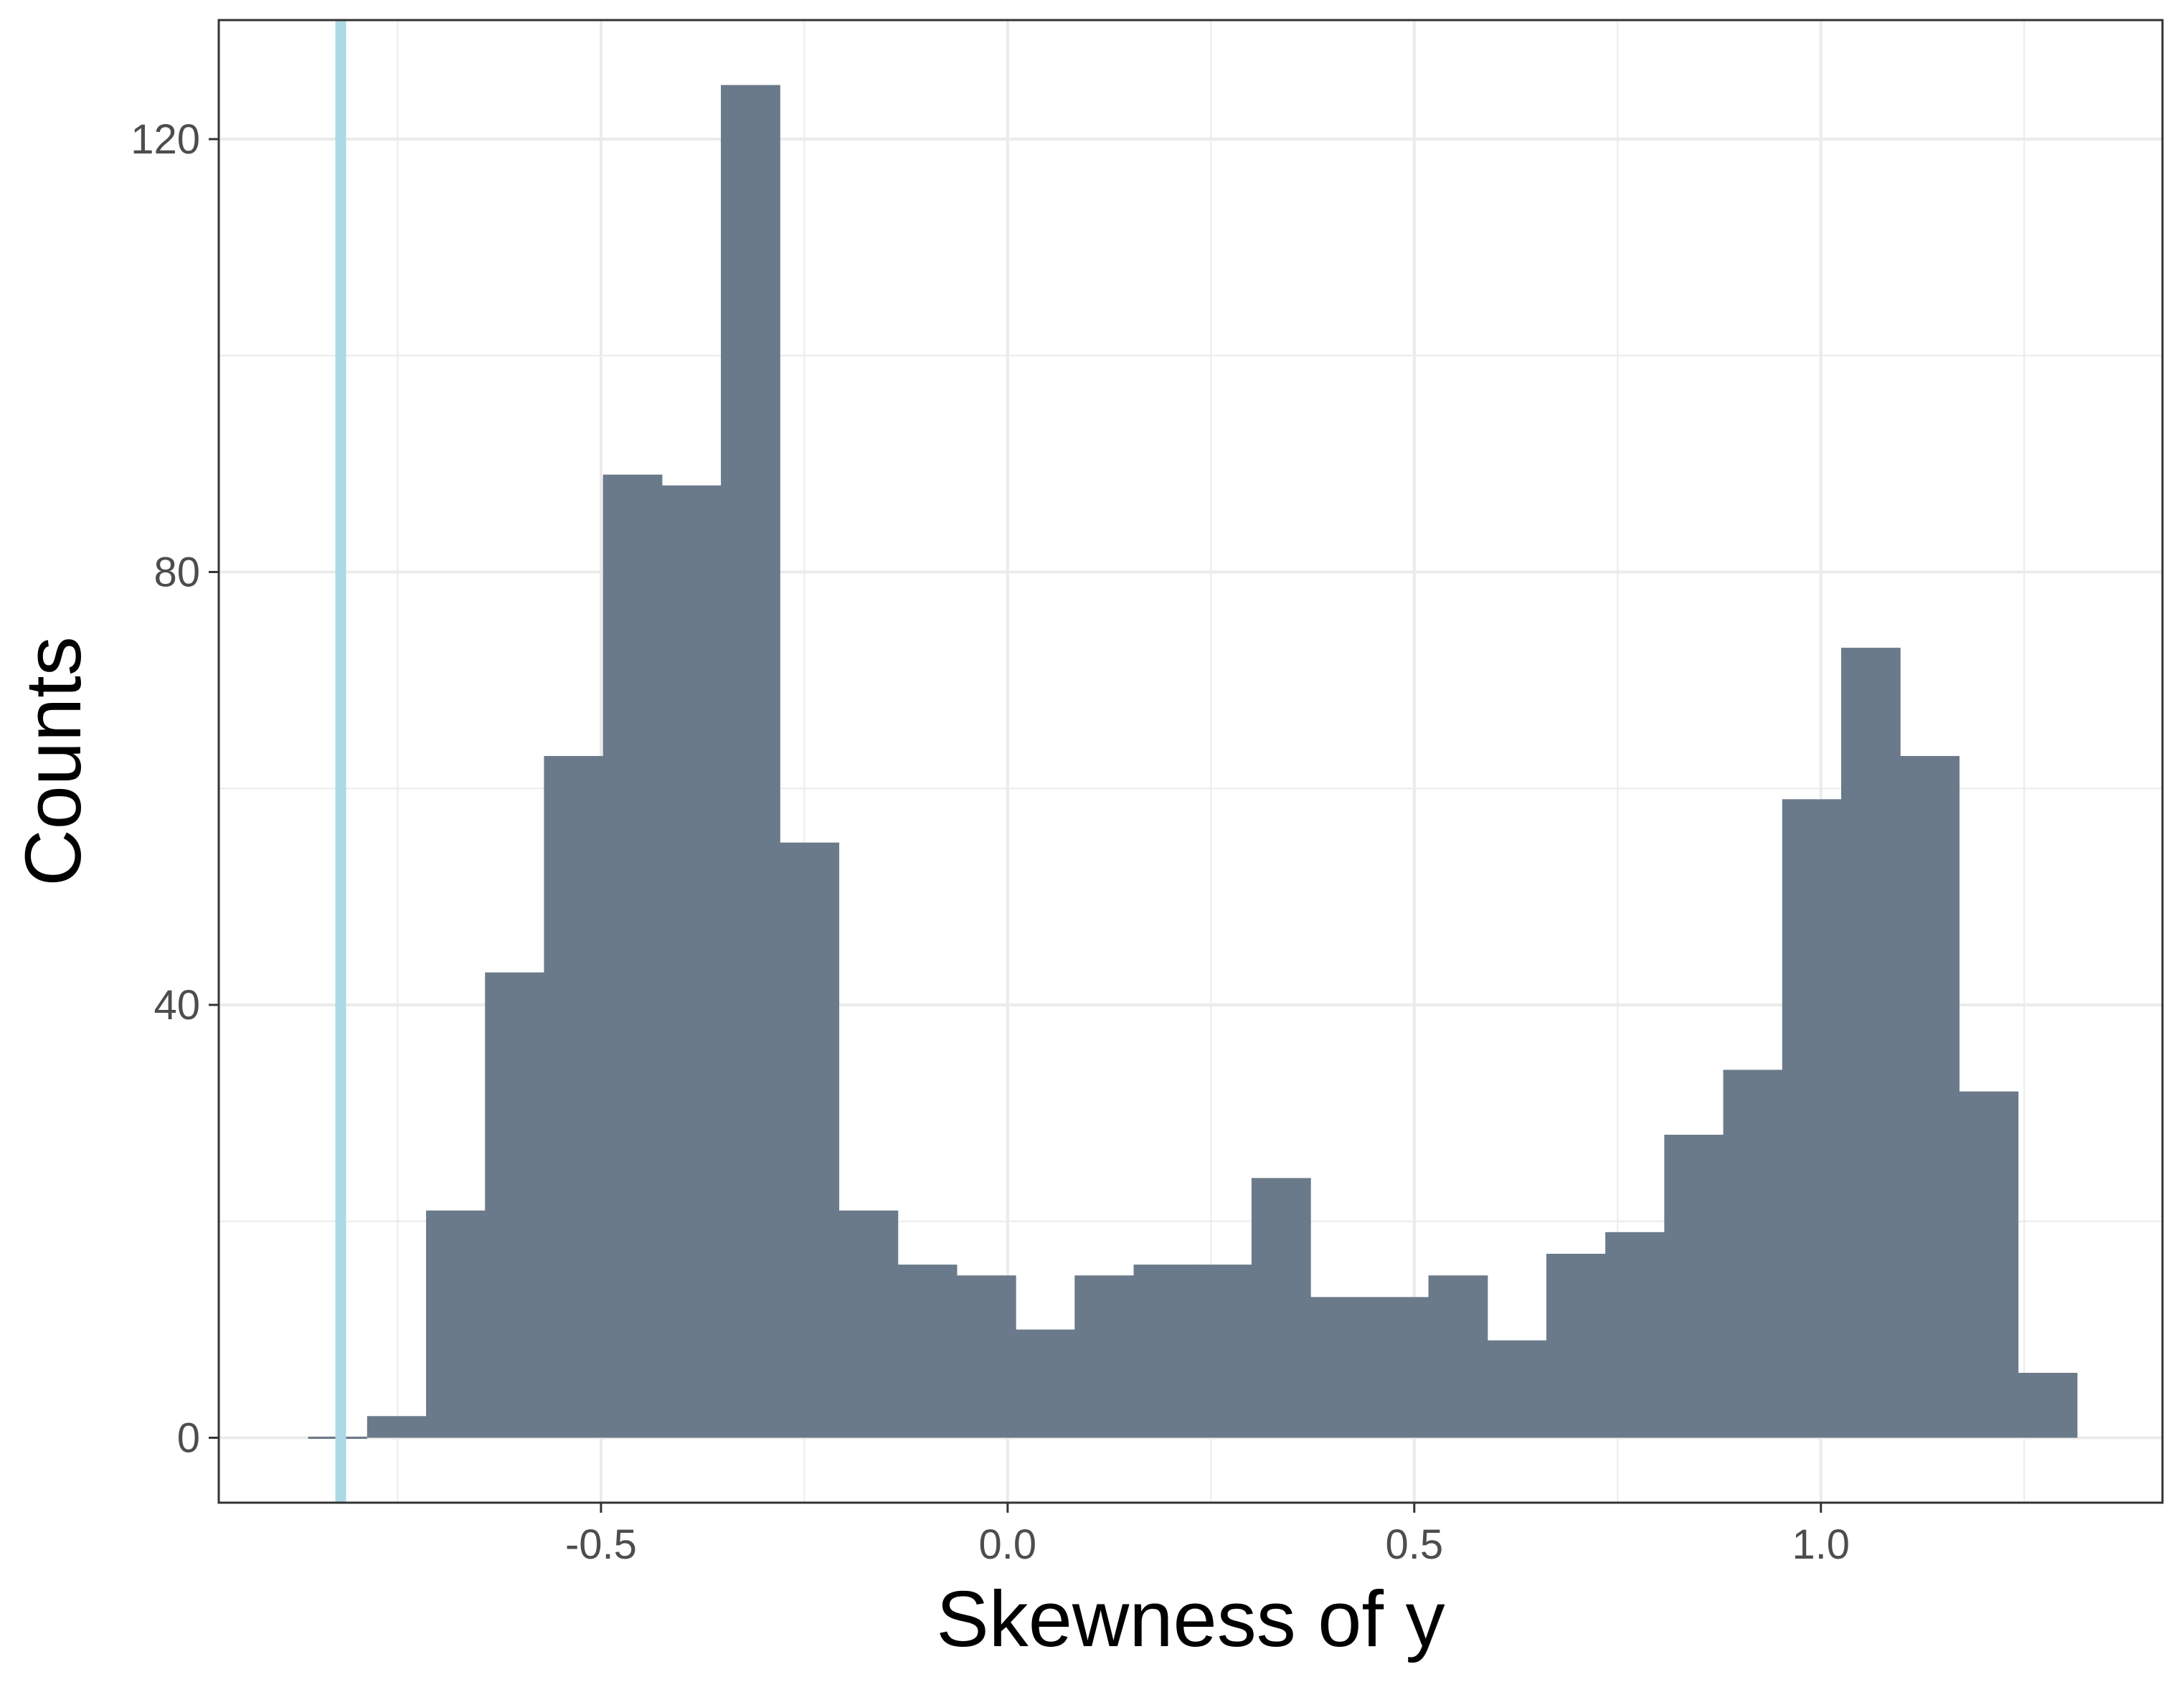  What do you see at coordinates (176, 1005) in the screenshot?
I see `y-tick-label: 40` at bounding box center [176, 1005].